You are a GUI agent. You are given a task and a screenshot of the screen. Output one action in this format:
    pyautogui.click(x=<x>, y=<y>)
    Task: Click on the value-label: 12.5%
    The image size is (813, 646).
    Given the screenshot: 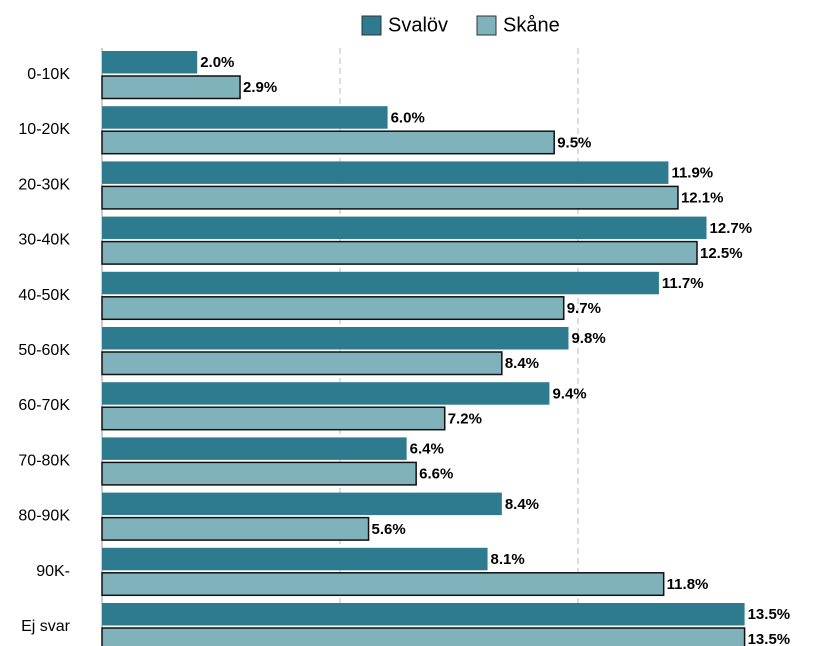 What is the action you would take?
    pyautogui.click(x=721, y=253)
    